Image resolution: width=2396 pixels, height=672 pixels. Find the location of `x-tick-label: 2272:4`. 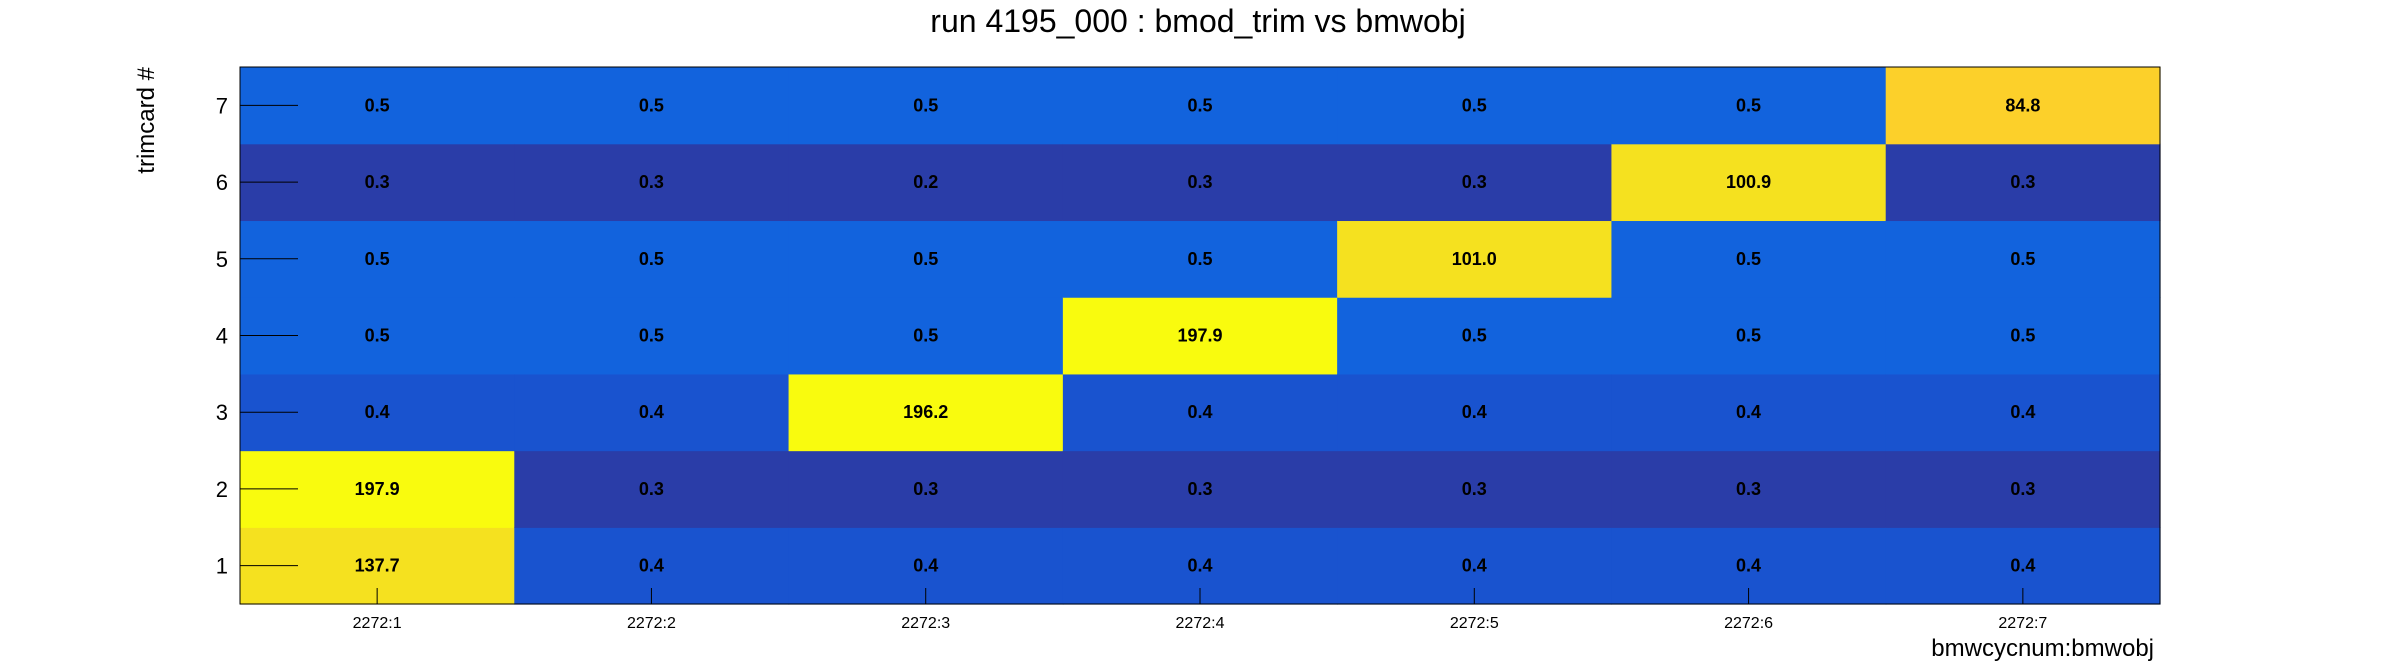

x-tick-label: 2272:4 is located at coordinates (1200, 623).